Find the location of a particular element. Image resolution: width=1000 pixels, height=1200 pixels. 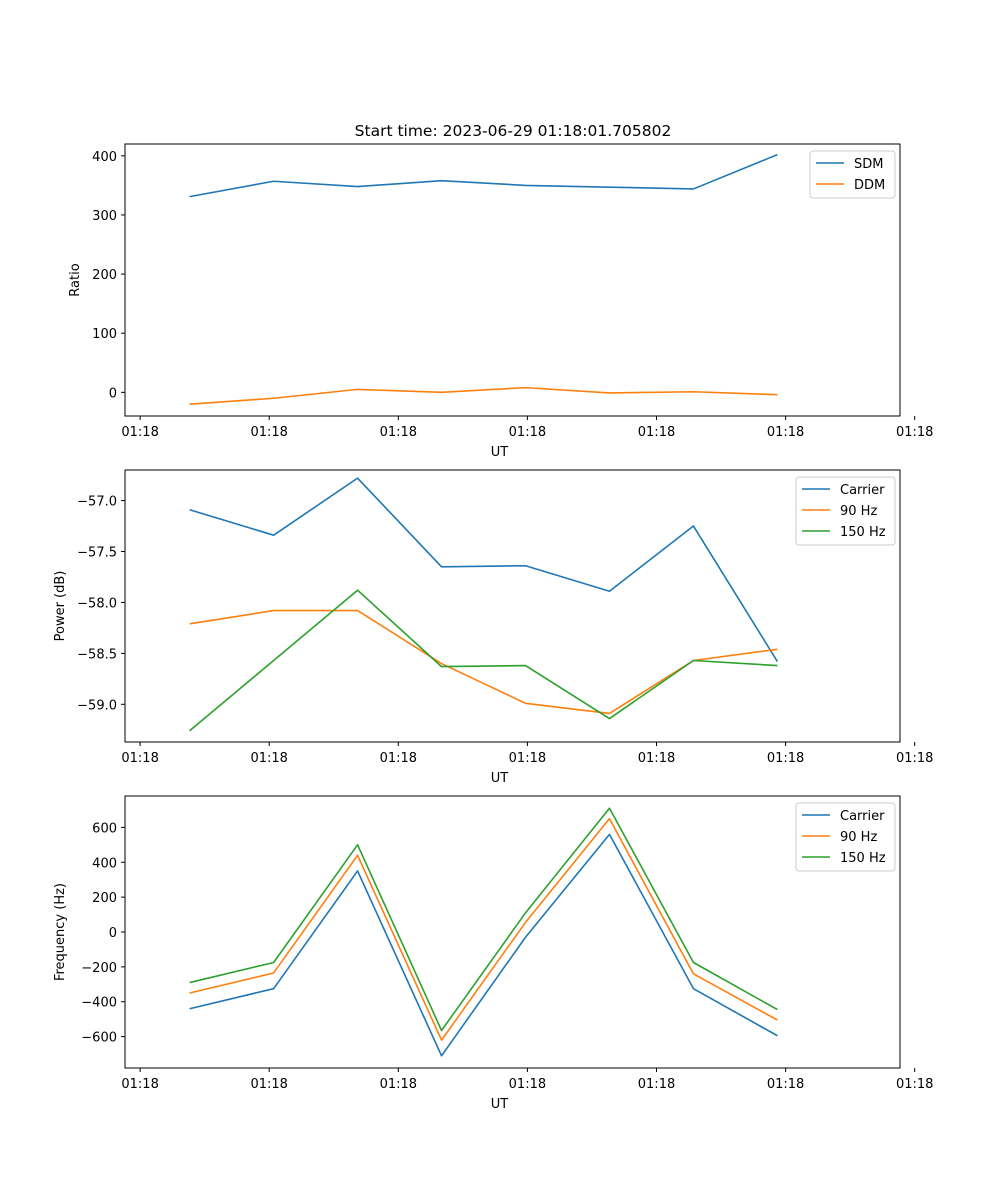

series-line-sdm is located at coordinates (483, 175).